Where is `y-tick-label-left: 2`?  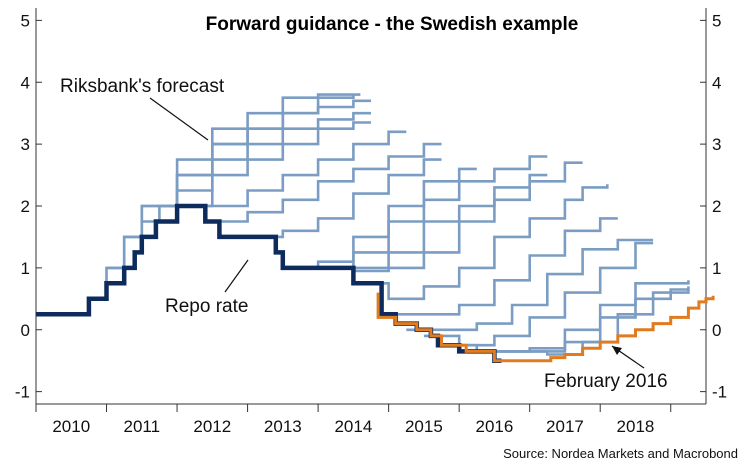 y-tick-label-left: 2 is located at coordinates (25, 206).